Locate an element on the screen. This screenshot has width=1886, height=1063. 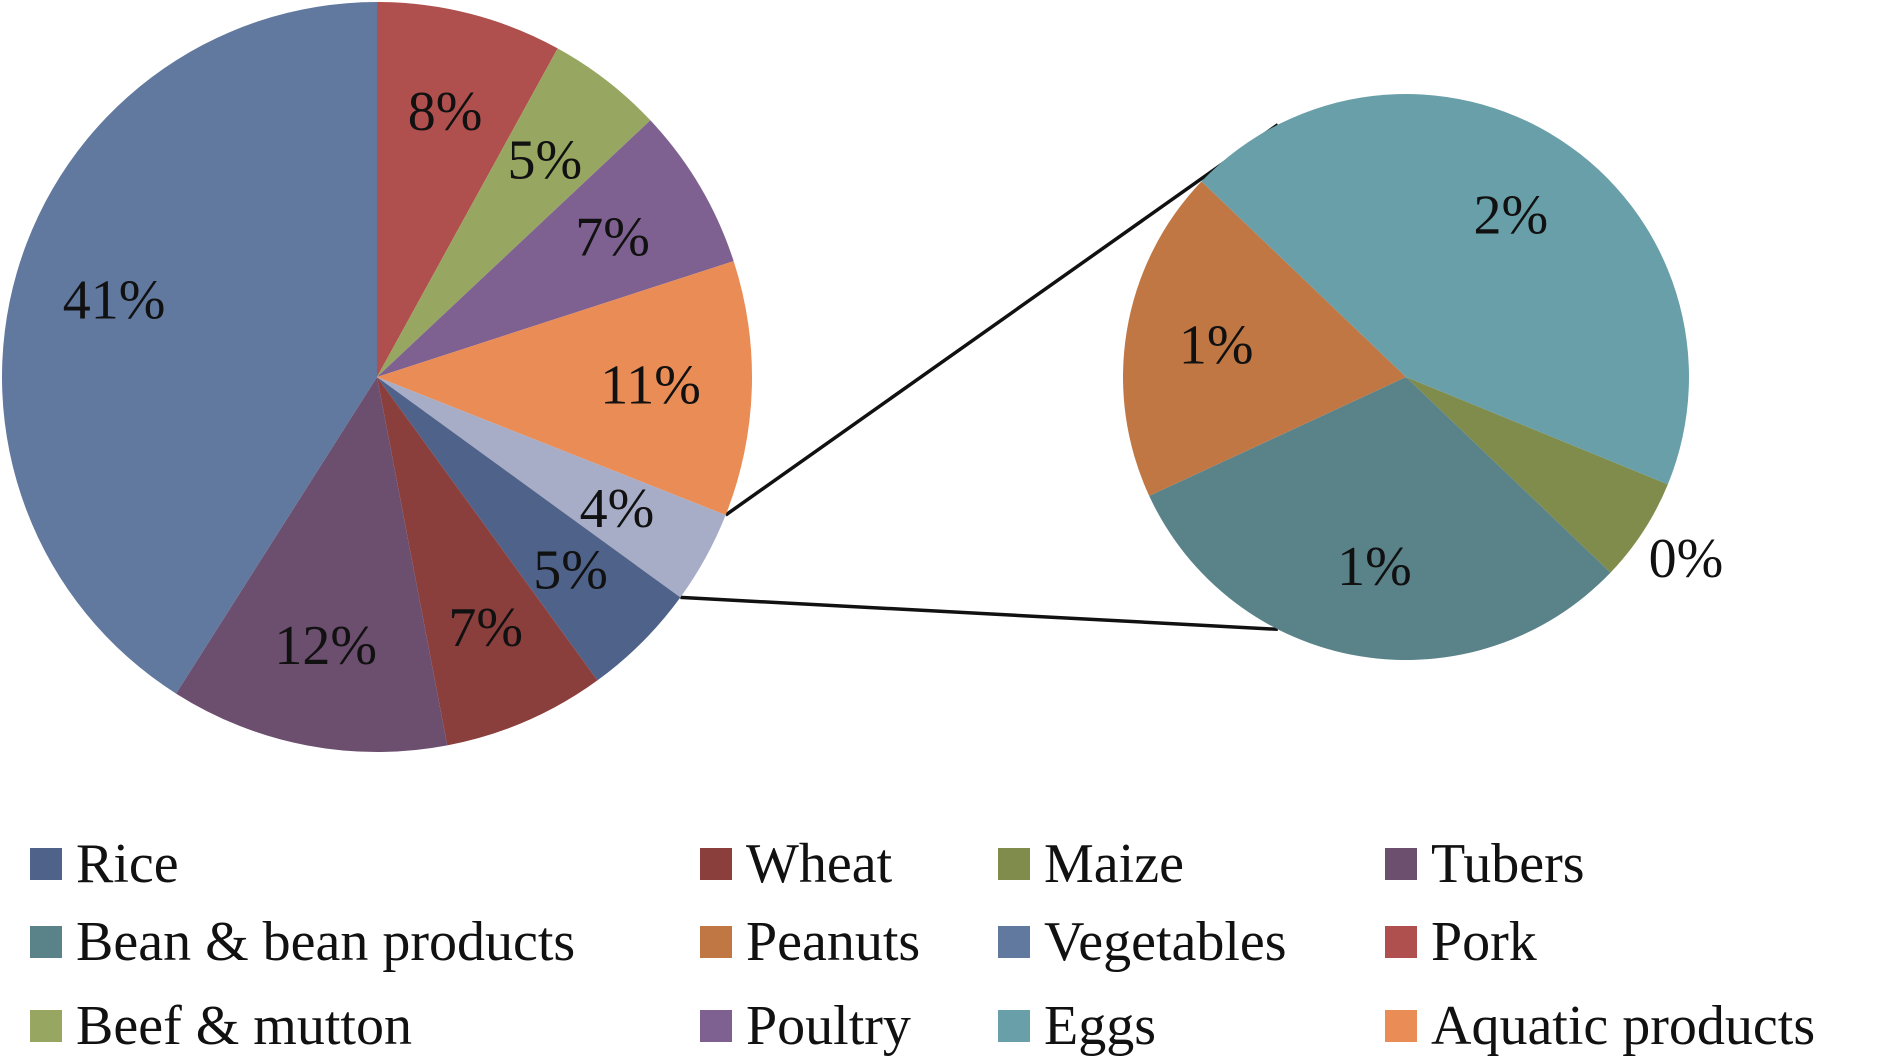
legend-swatch-bean-and-bean-products is located at coordinates (46, 942).